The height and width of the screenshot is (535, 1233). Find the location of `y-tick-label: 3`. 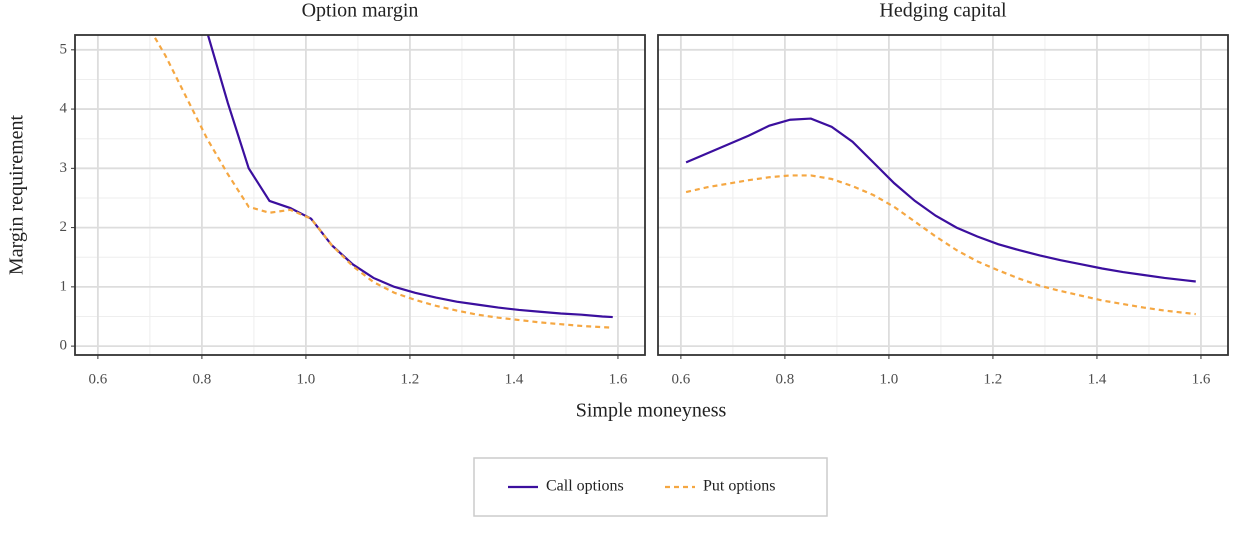

y-tick-label: 3 is located at coordinates (64, 168).